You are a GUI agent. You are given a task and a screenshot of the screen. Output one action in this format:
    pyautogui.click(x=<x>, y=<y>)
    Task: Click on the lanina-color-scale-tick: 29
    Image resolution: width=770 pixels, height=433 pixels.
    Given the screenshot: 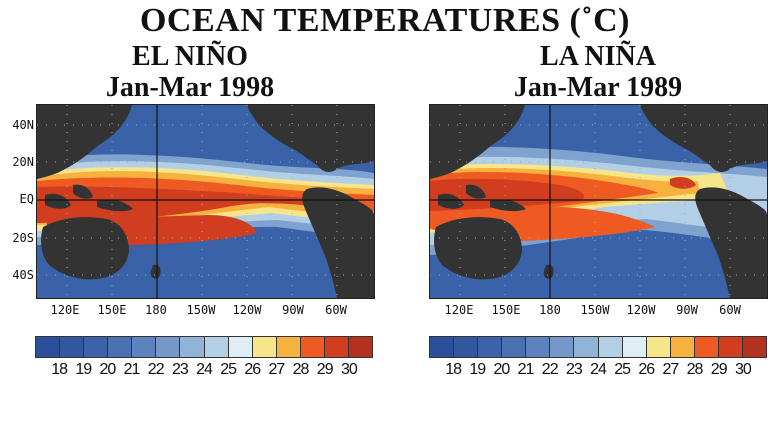 What is the action you would take?
    pyautogui.click(x=719, y=369)
    